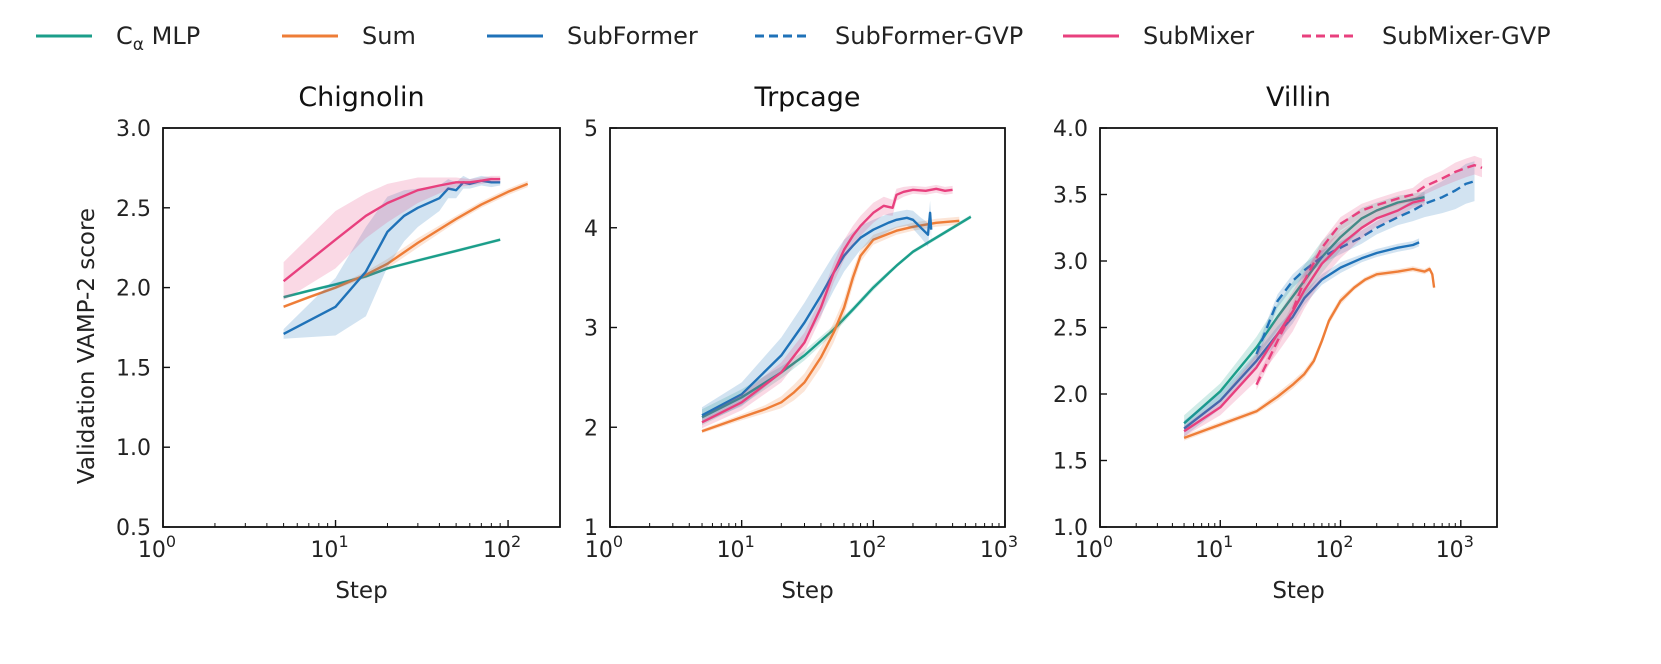 The image size is (1661, 664). Describe the element at coordinates (1365, 267) in the screenshot. I see `line-subformer_gvp` at that location.